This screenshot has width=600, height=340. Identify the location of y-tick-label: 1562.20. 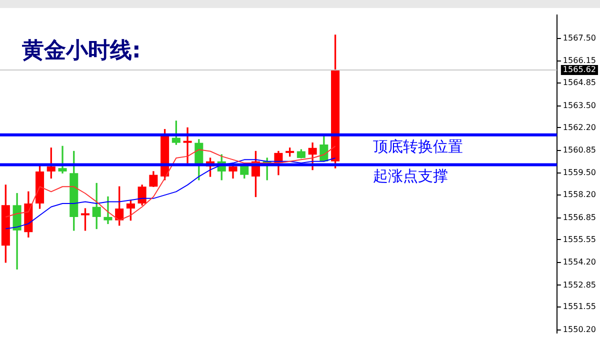
(579, 127).